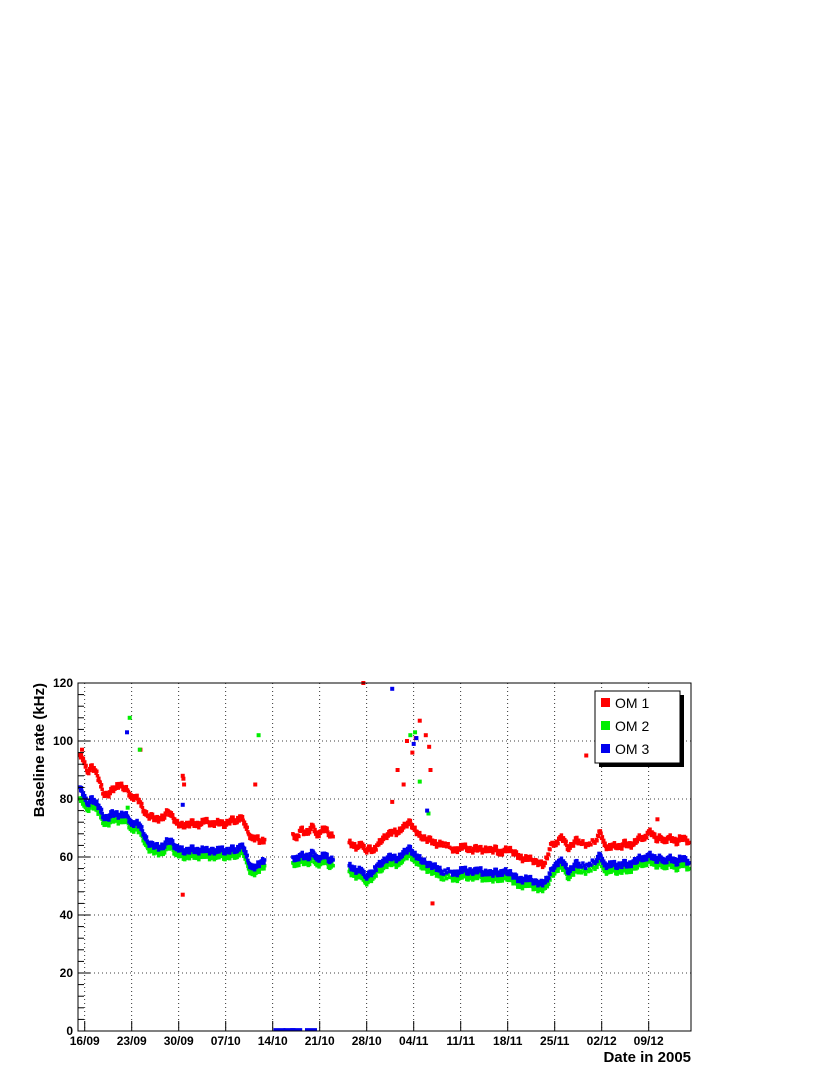  I want to click on x-tick-label: 25/11, so click(555, 1041).